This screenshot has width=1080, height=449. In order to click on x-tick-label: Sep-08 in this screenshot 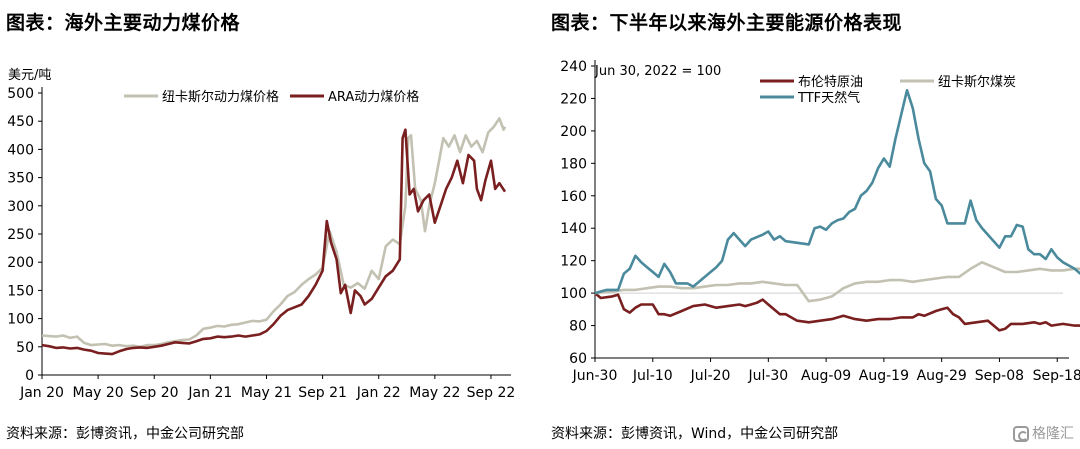, I will do `click(999, 376)`.